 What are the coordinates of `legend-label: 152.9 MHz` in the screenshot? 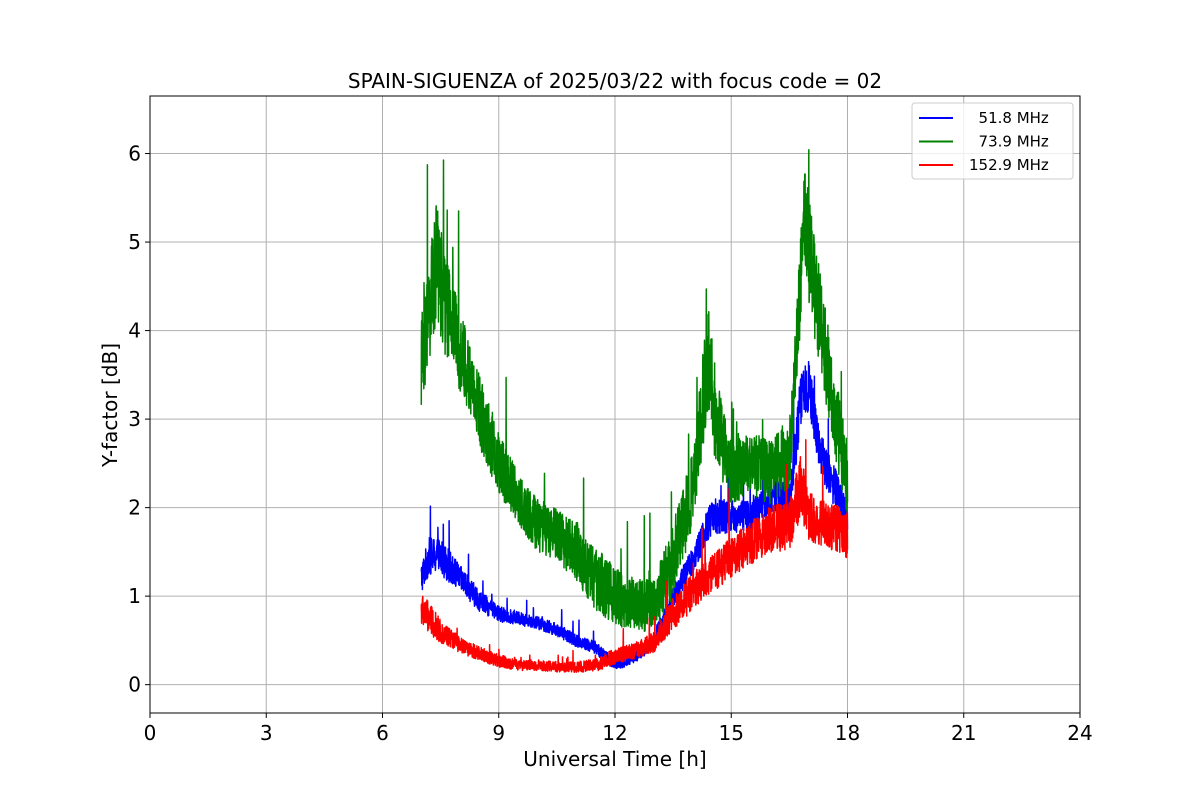 It's located at (1009, 165).